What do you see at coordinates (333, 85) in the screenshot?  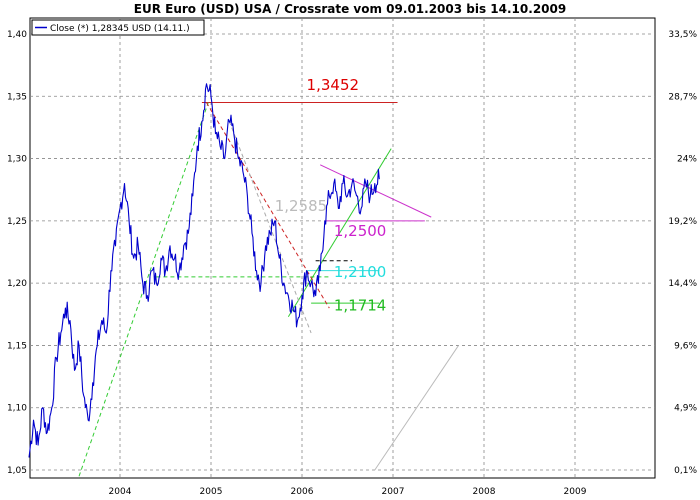 I see `annotation-label: 1,3452` at bounding box center [333, 85].